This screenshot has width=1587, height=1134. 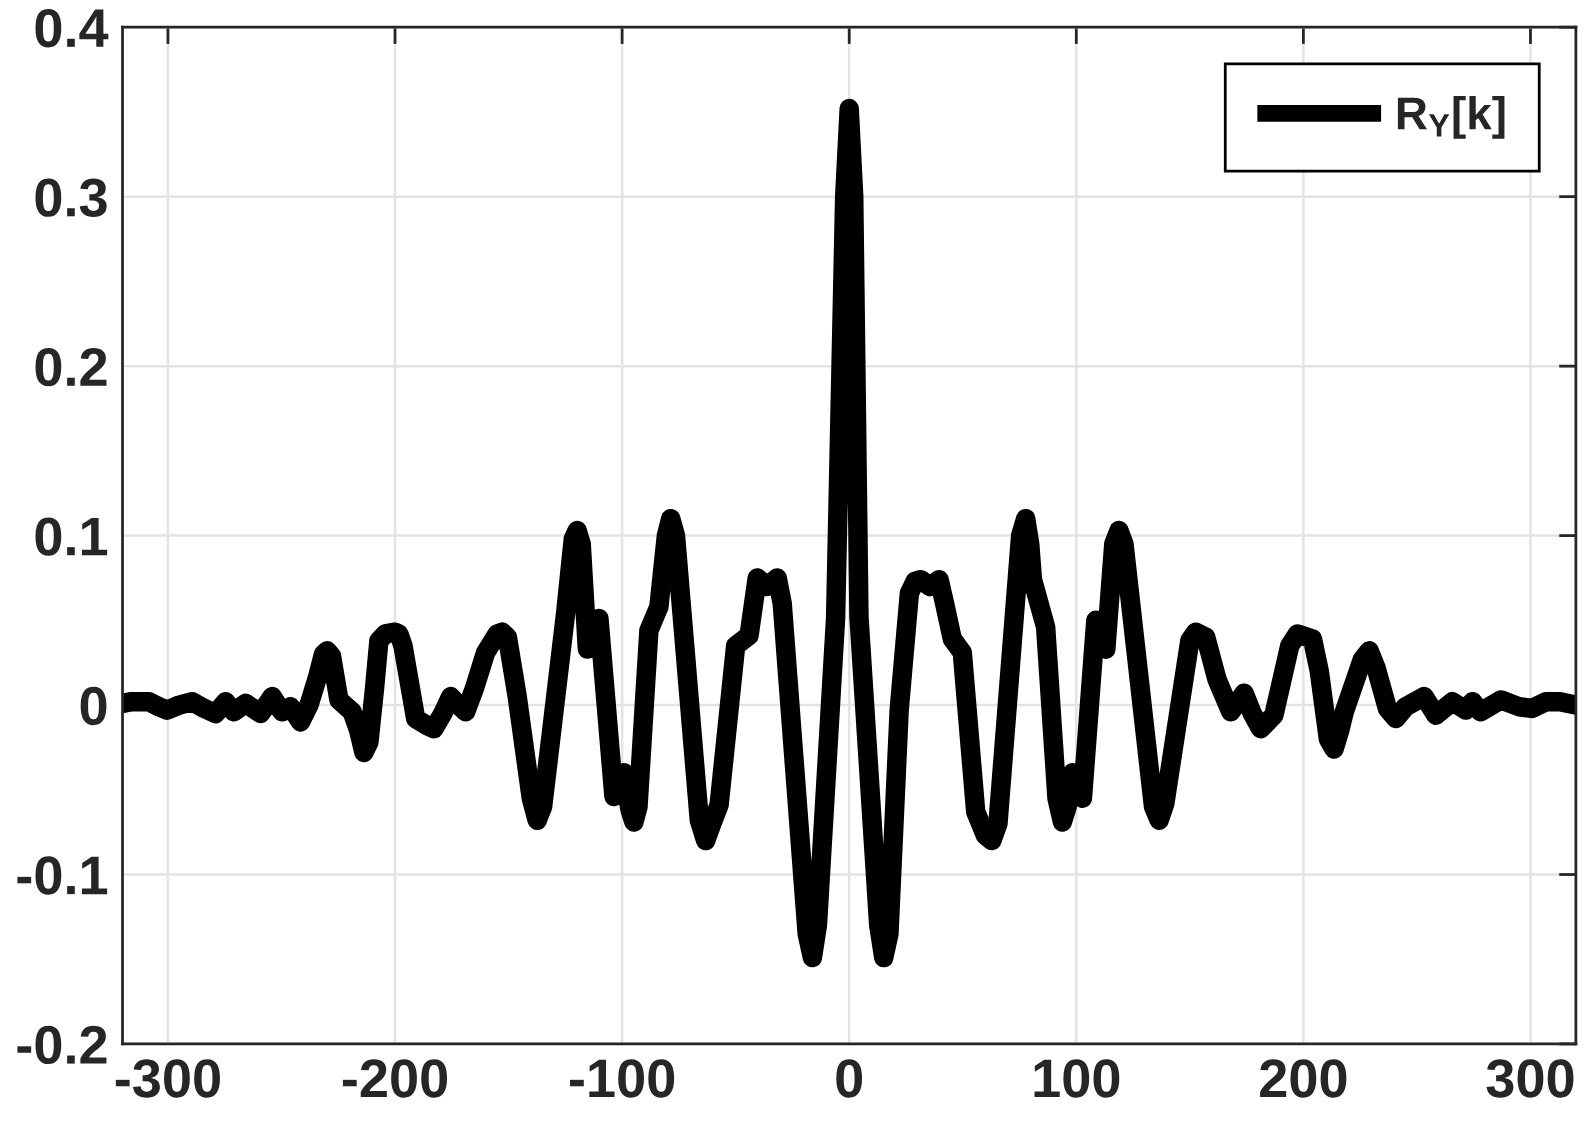 I want to click on y-tick-label: 0.2, so click(x=71, y=367).